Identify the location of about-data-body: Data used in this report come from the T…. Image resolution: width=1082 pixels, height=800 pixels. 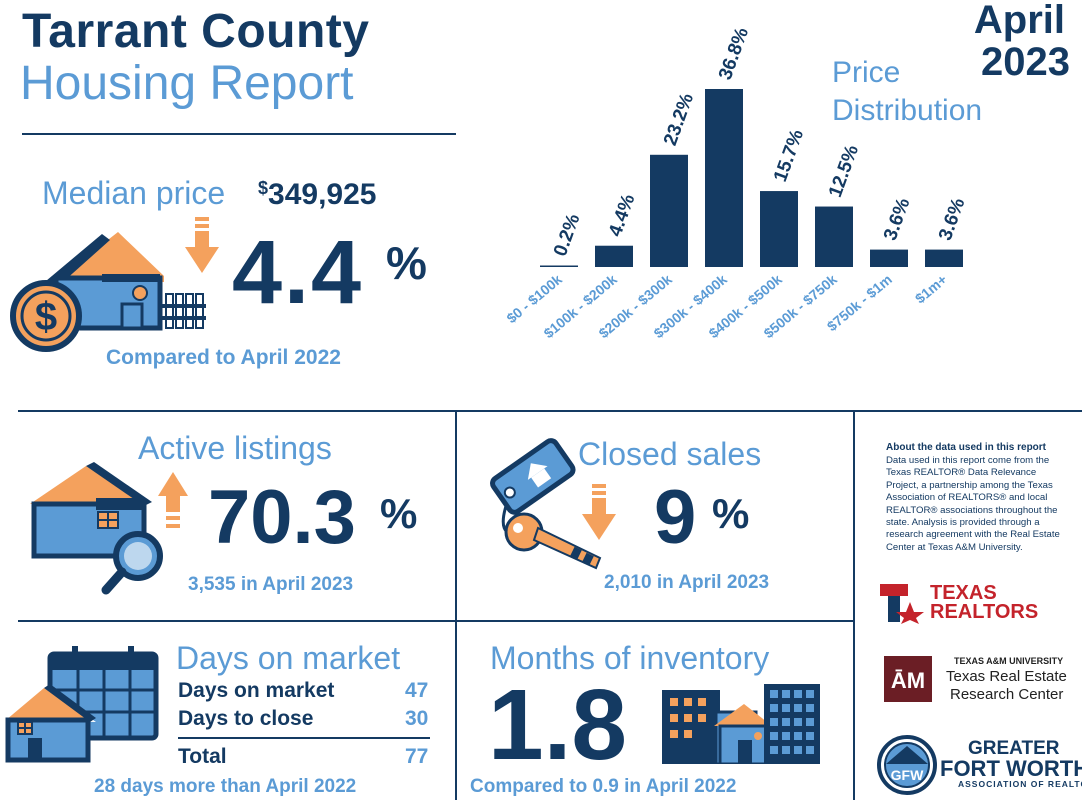
(973, 504).